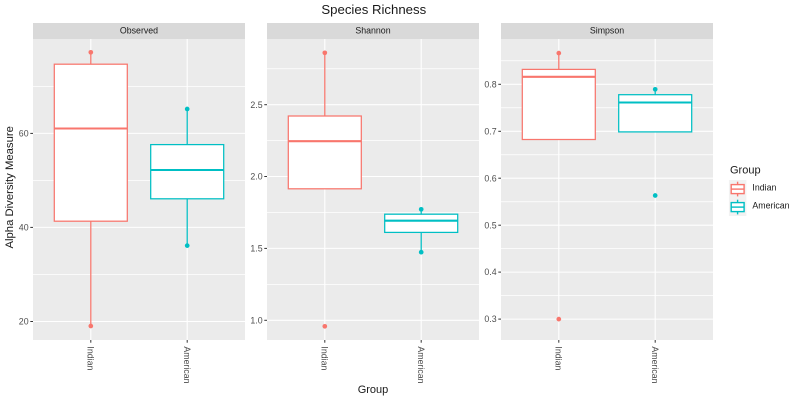 The height and width of the screenshot is (400, 800). I want to click on svg-text: 0.6, so click(490, 178).